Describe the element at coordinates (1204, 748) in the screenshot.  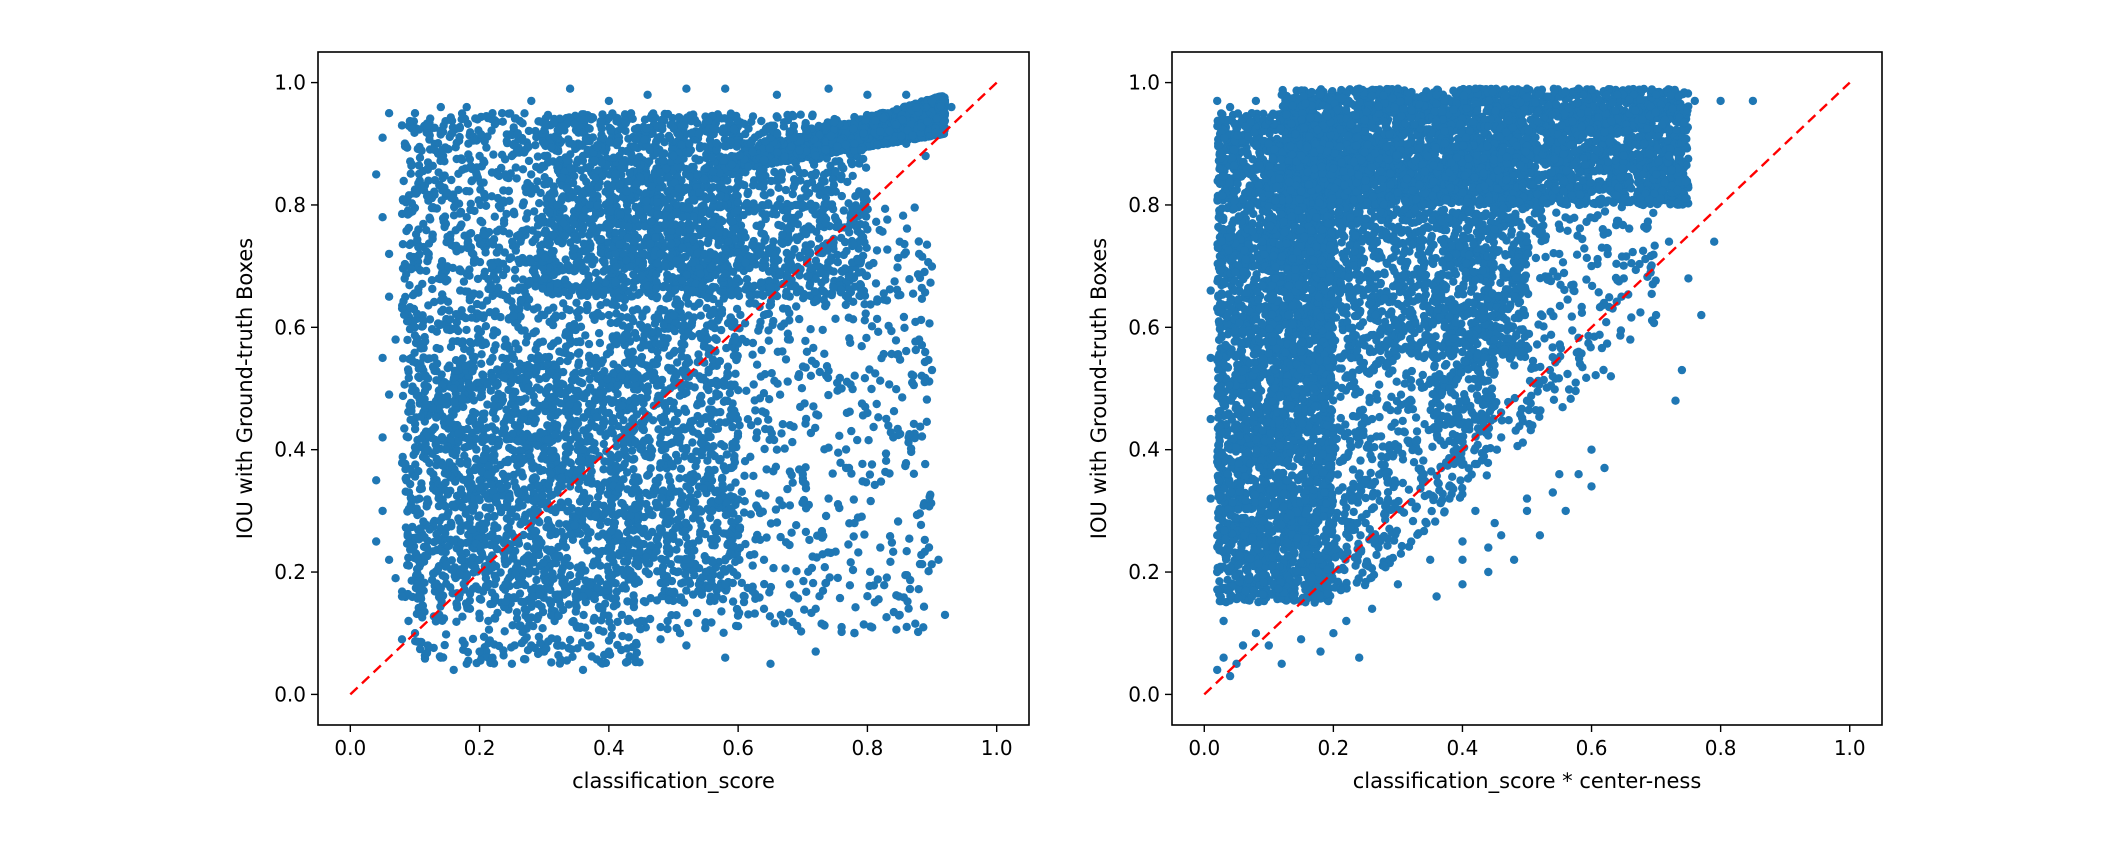
I see `x-tick-label: 0.0` at that location.